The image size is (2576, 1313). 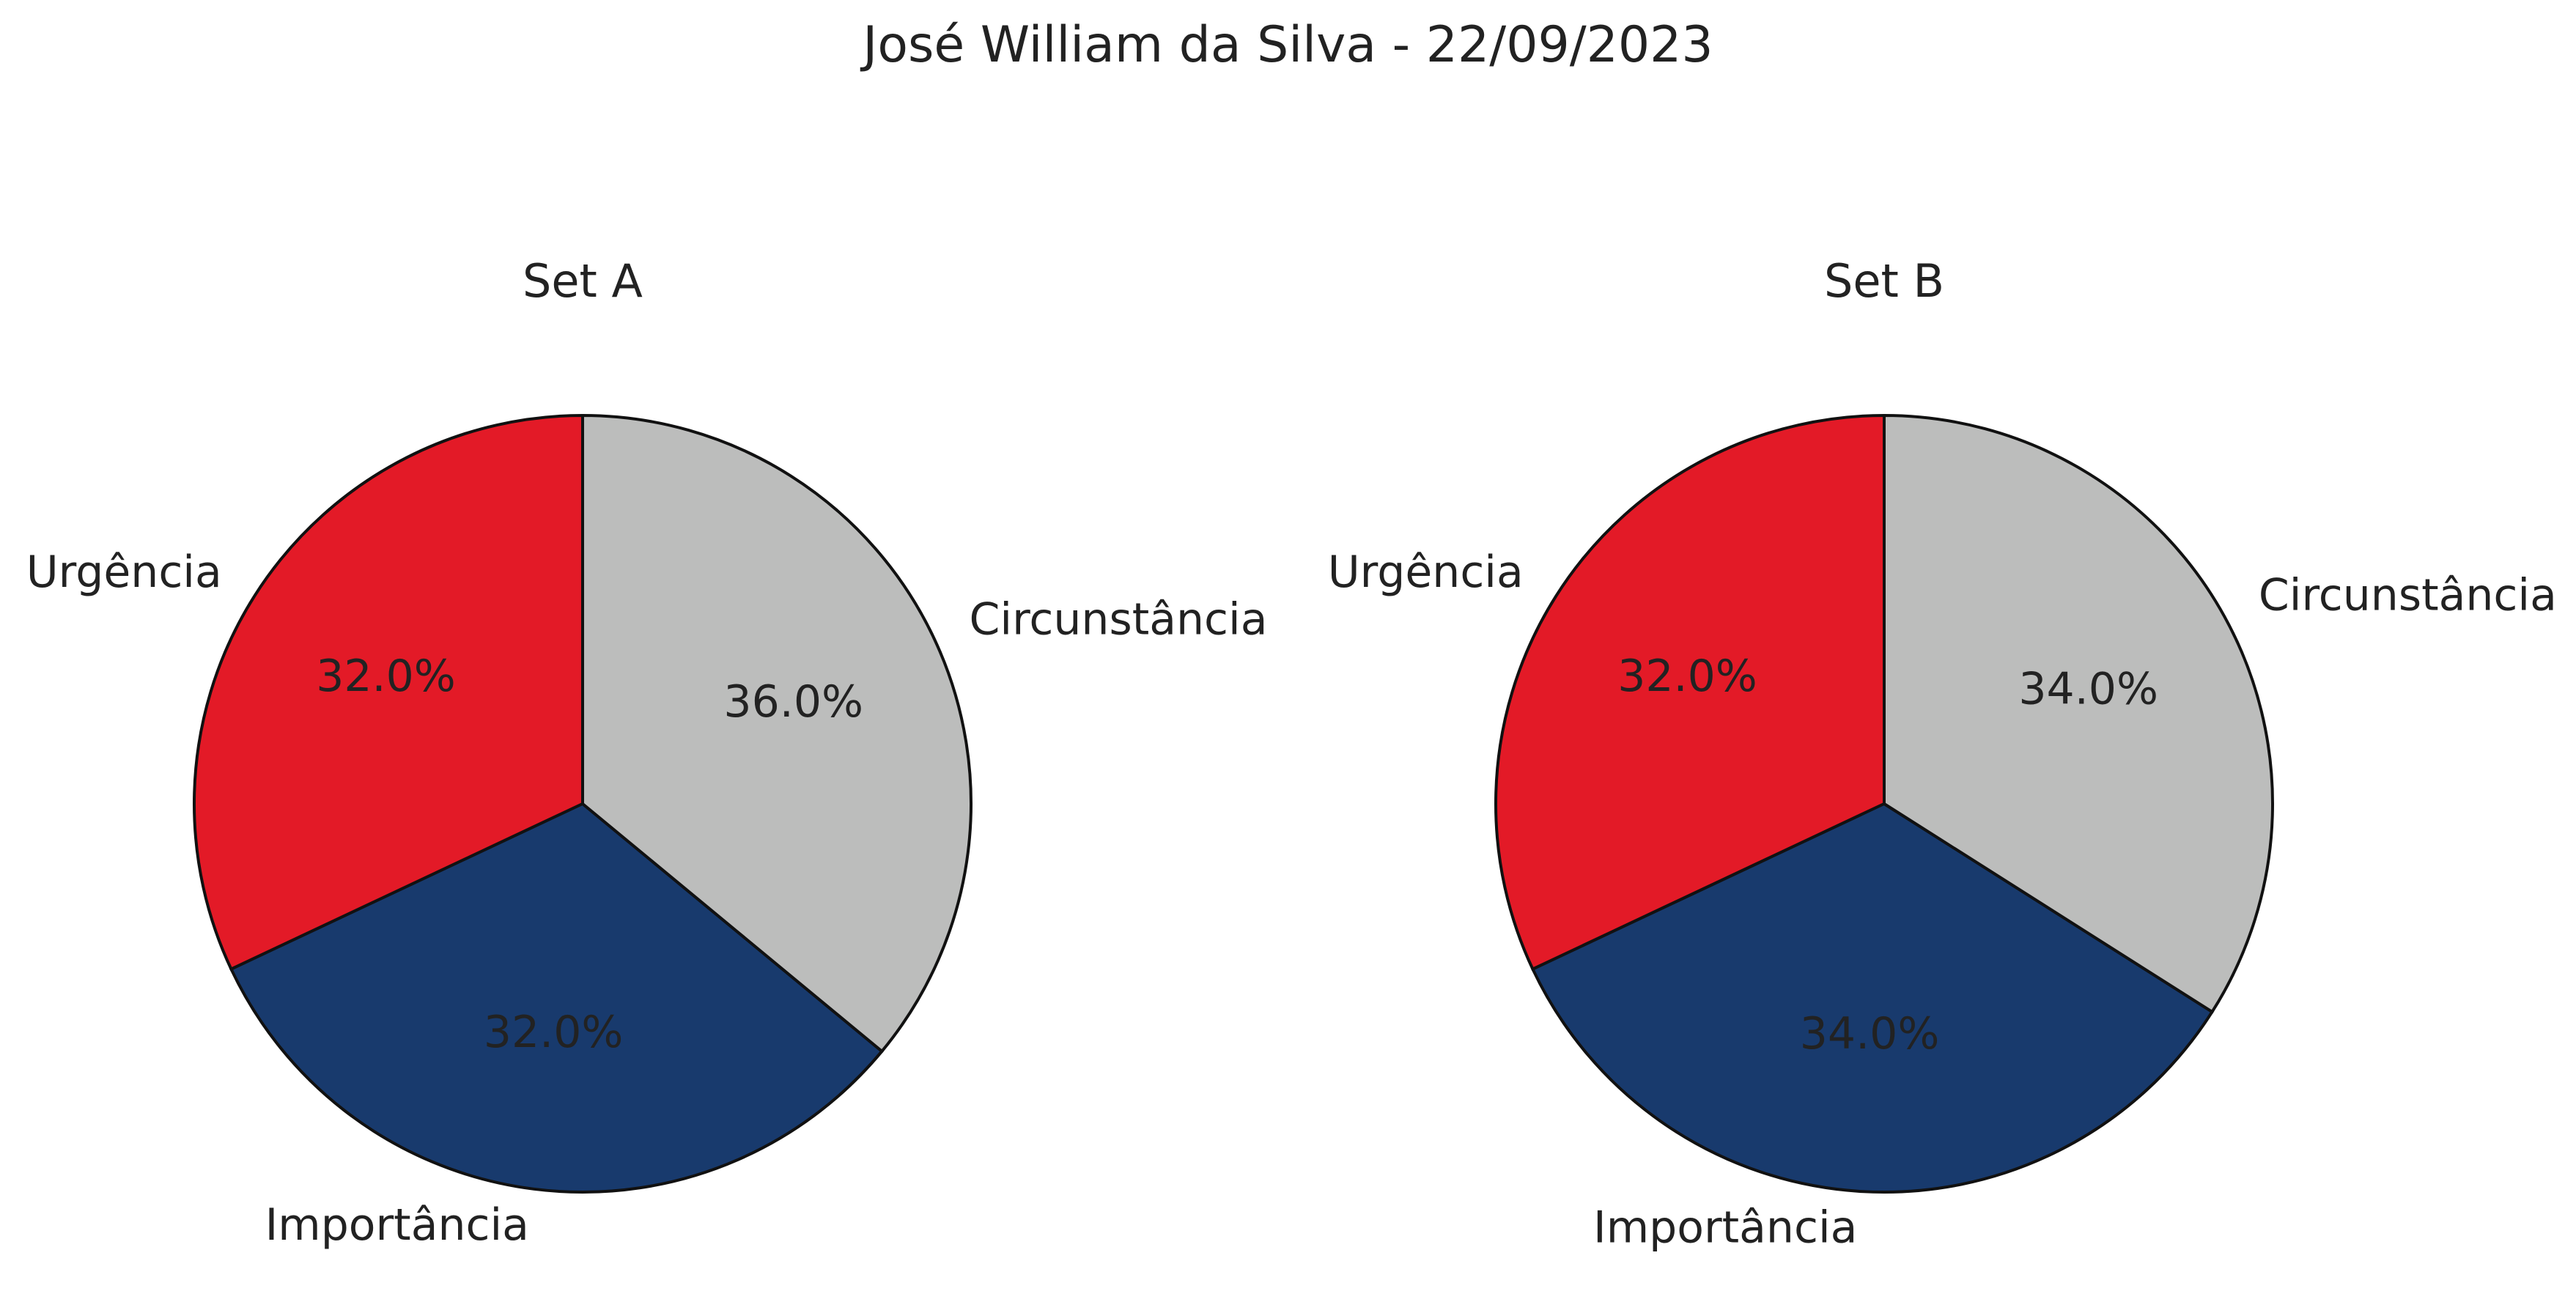 I want to click on set-b-pct-urgencia: 32.0%, so click(x=1687, y=676).